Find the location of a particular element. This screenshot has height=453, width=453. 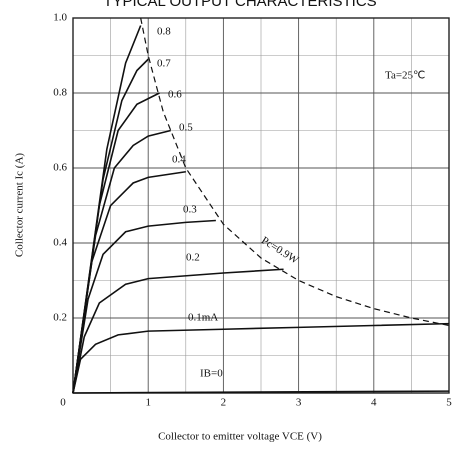

curve-label: 0.6 is located at coordinates (175, 95).